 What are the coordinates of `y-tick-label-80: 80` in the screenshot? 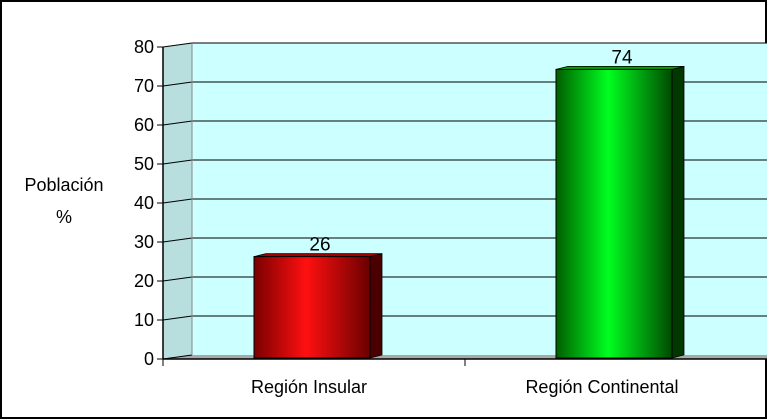 It's located at (144, 47).